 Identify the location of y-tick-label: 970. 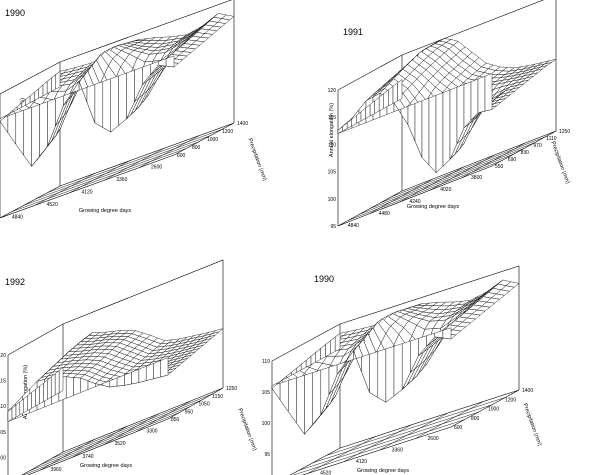
(537, 146).